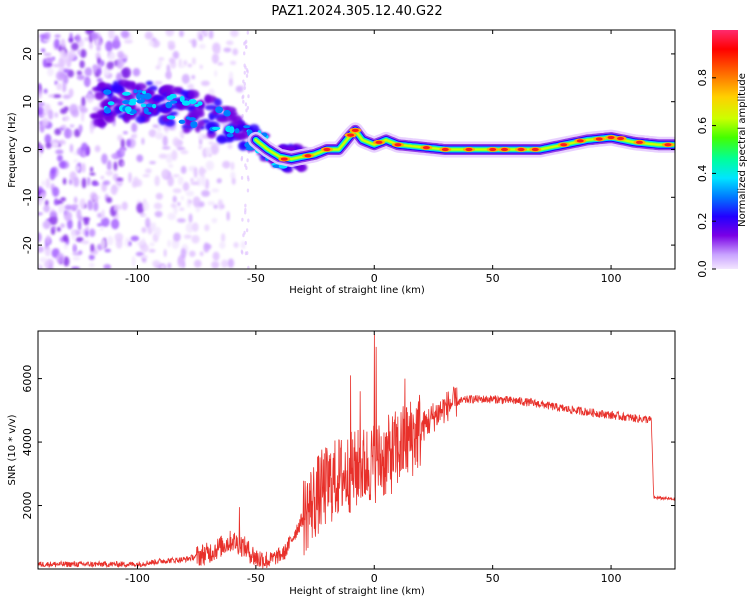 This screenshot has width=750, height=600. What do you see at coordinates (256, 578) in the screenshot?
I see `x-tick-label: -50` at bounding box center [256, 578].